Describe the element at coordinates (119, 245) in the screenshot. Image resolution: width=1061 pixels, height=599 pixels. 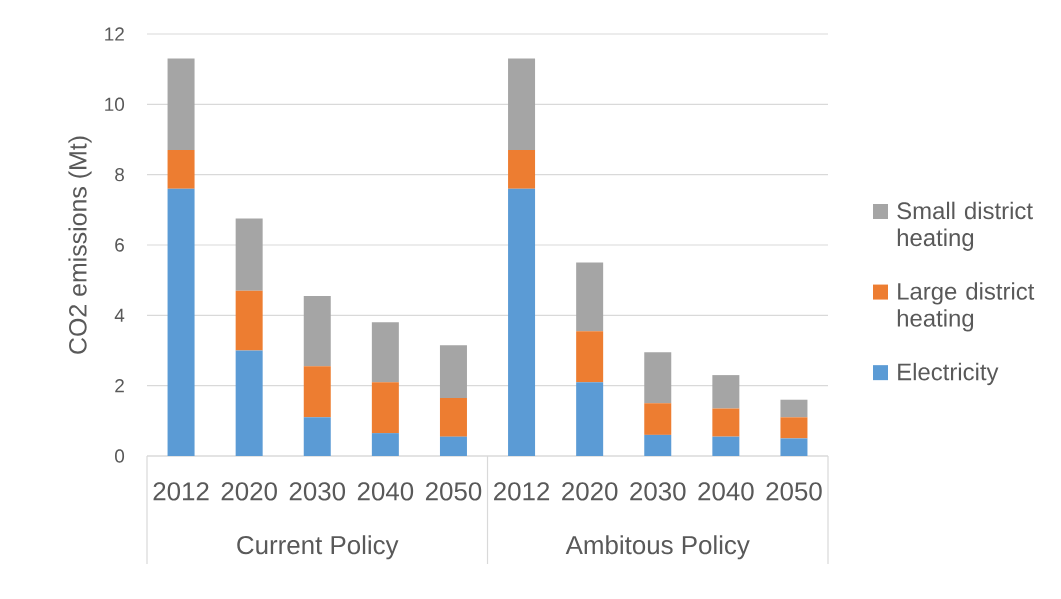
I see `y-tick-label: 6` at that location.